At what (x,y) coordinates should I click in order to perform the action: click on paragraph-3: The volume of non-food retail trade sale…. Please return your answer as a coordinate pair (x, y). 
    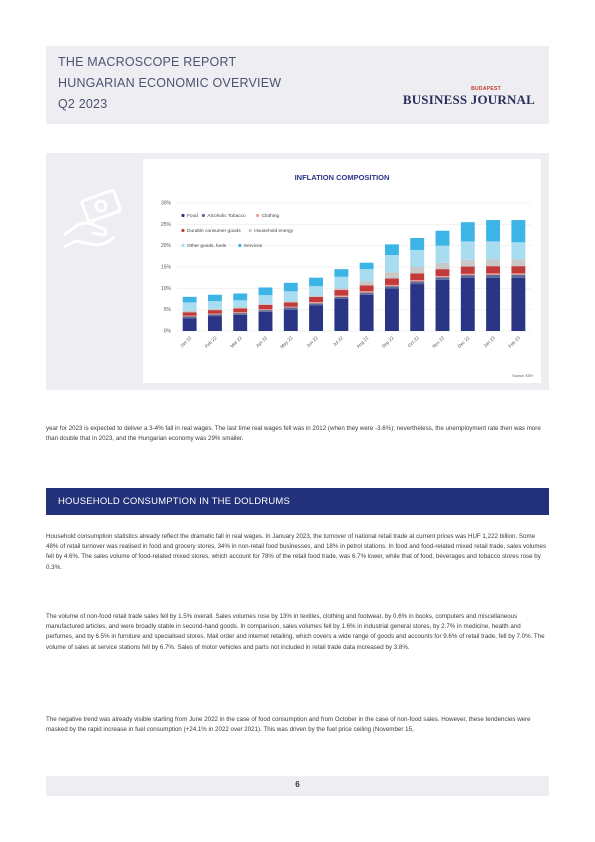
    Looking at the image, I should click on (295, 632).